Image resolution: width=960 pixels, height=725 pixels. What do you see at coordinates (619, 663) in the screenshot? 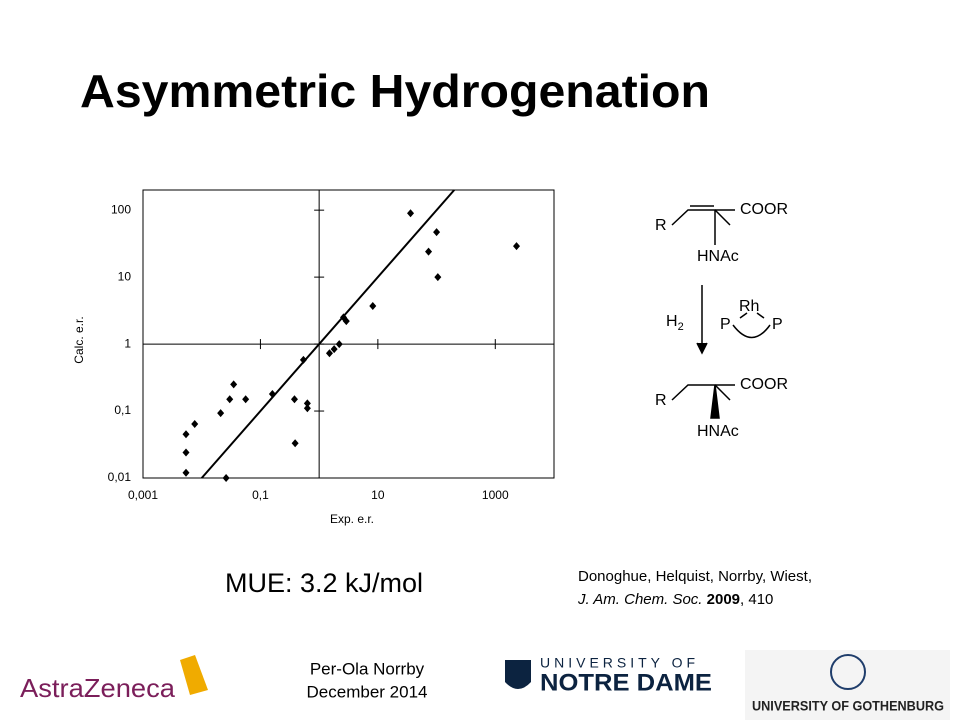
I see `logo-nd-top: UNIVERSITY OF` at bounding box center [619, 663].